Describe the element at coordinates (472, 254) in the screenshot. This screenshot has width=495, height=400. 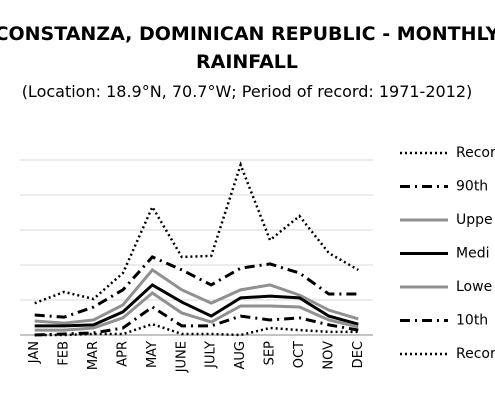
I see `legend-label: Medi` at that location.